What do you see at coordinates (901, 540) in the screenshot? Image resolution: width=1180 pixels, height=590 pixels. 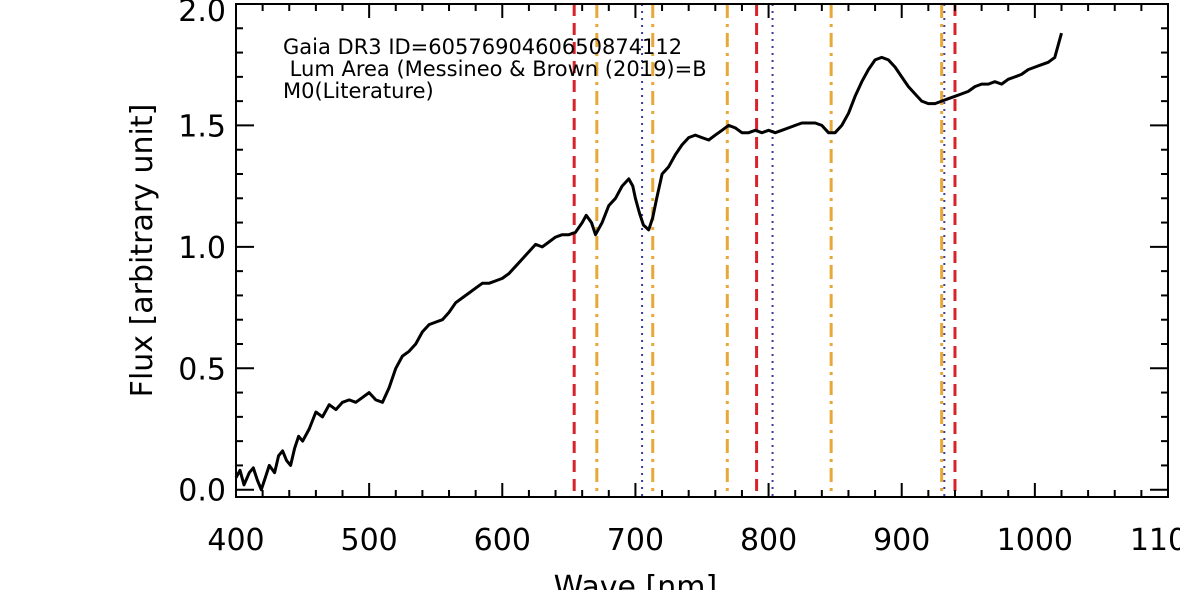 I see `x-tick-label: 900` at bounding box center [901, 540].